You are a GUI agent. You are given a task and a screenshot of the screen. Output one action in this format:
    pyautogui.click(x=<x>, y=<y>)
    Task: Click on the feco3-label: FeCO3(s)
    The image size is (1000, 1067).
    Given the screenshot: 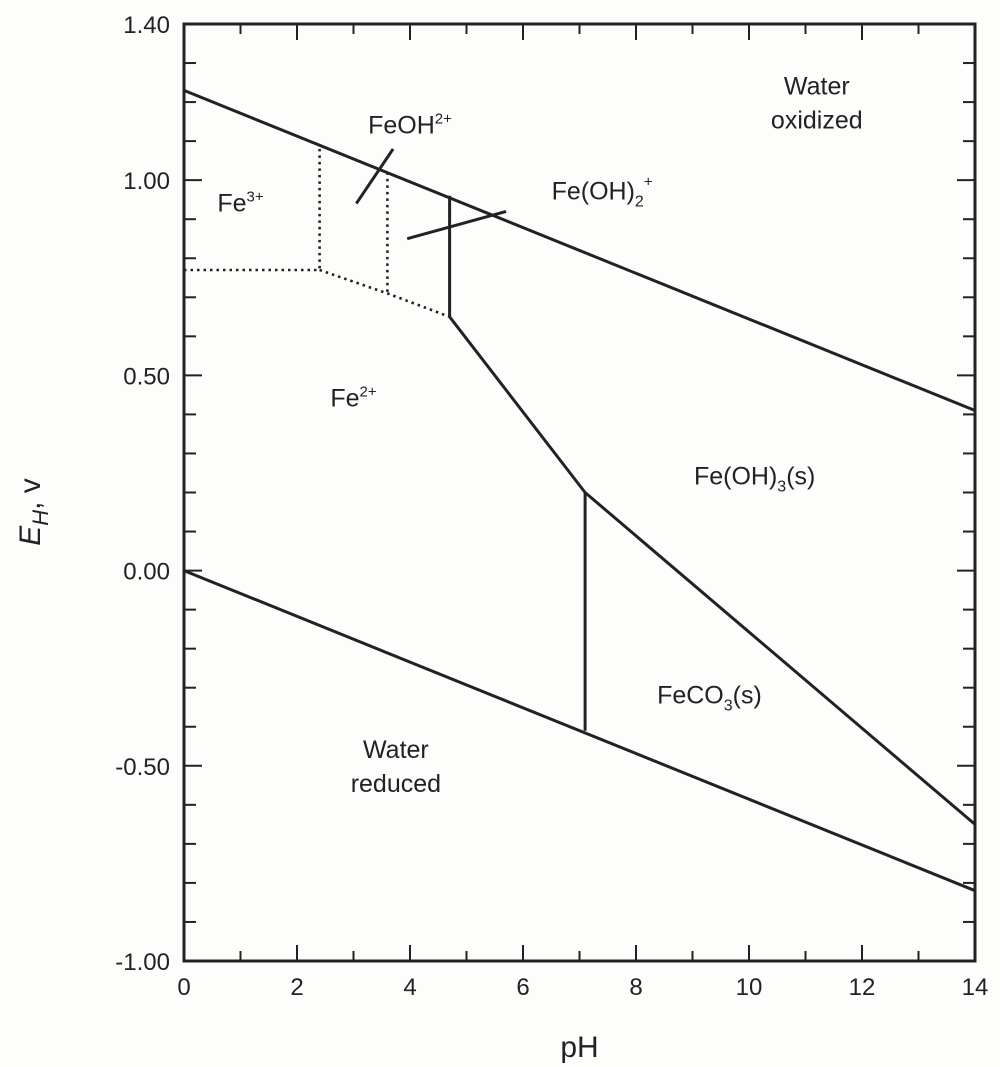 What is the action you would take?
    pyautogui.click(x=709, y=697)
    